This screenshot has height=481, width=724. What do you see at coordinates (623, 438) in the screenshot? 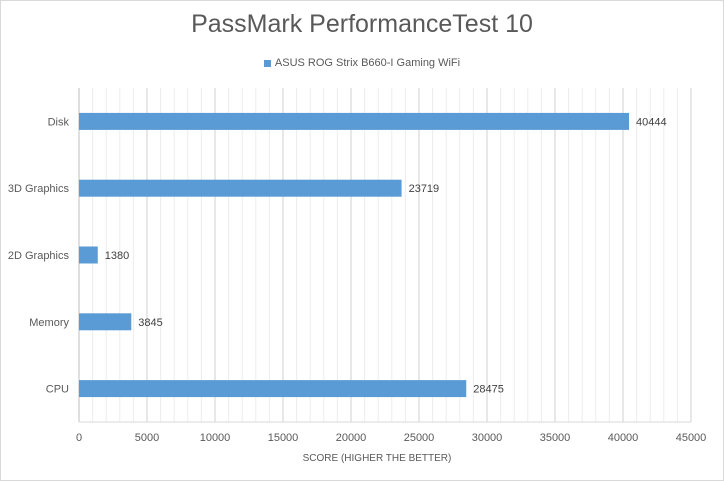
I see `x-tick-label: 40000` at bounding box center [623, 438].